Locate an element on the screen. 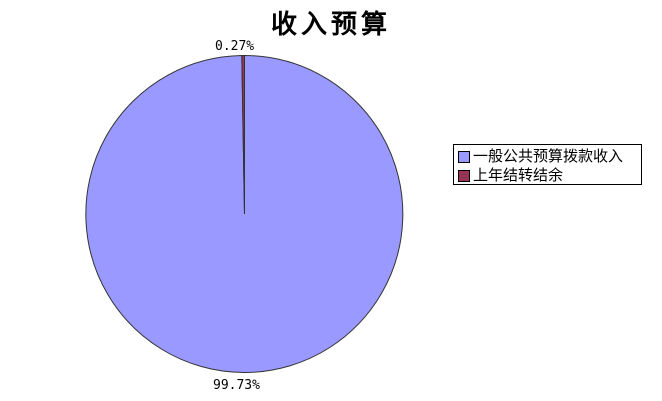 This screenshot has height=401, width=662. slice-percent-label-small: 0.27% is located at coordinates (235, 46).